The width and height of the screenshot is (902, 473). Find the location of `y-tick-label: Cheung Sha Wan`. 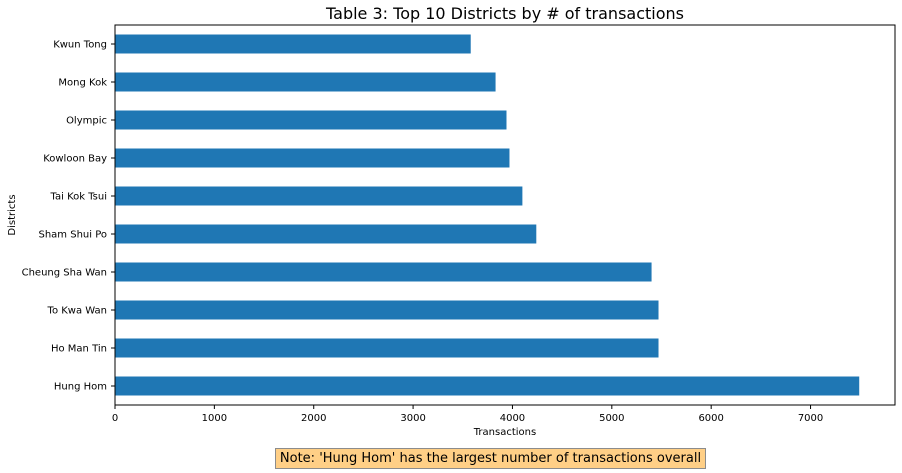

y-tick-label: Cheung Sha Wan is located at coordinates (64, 273).